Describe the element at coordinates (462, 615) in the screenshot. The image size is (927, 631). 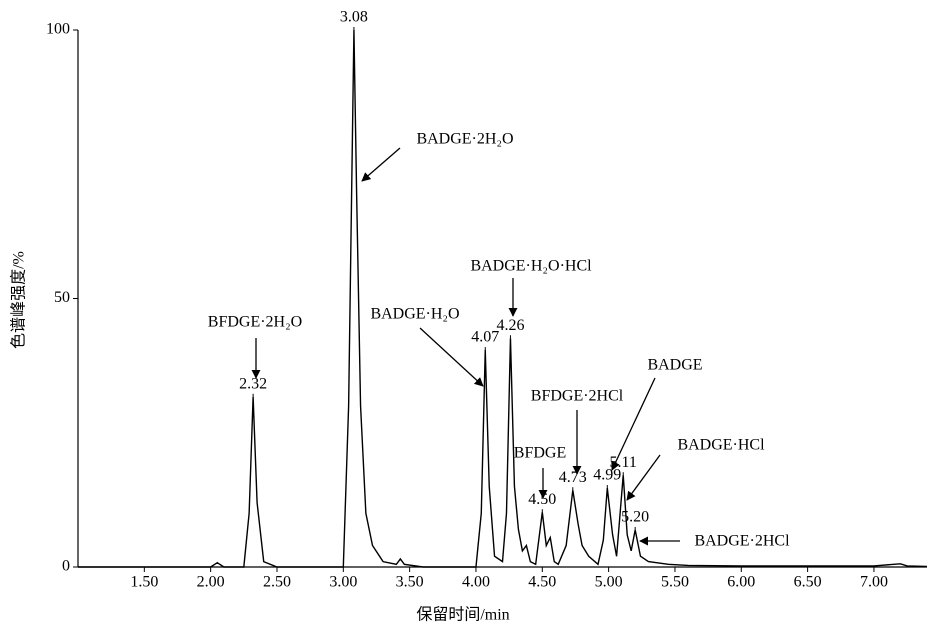
I see `x-axis-label: 保留时间/min` at that location.